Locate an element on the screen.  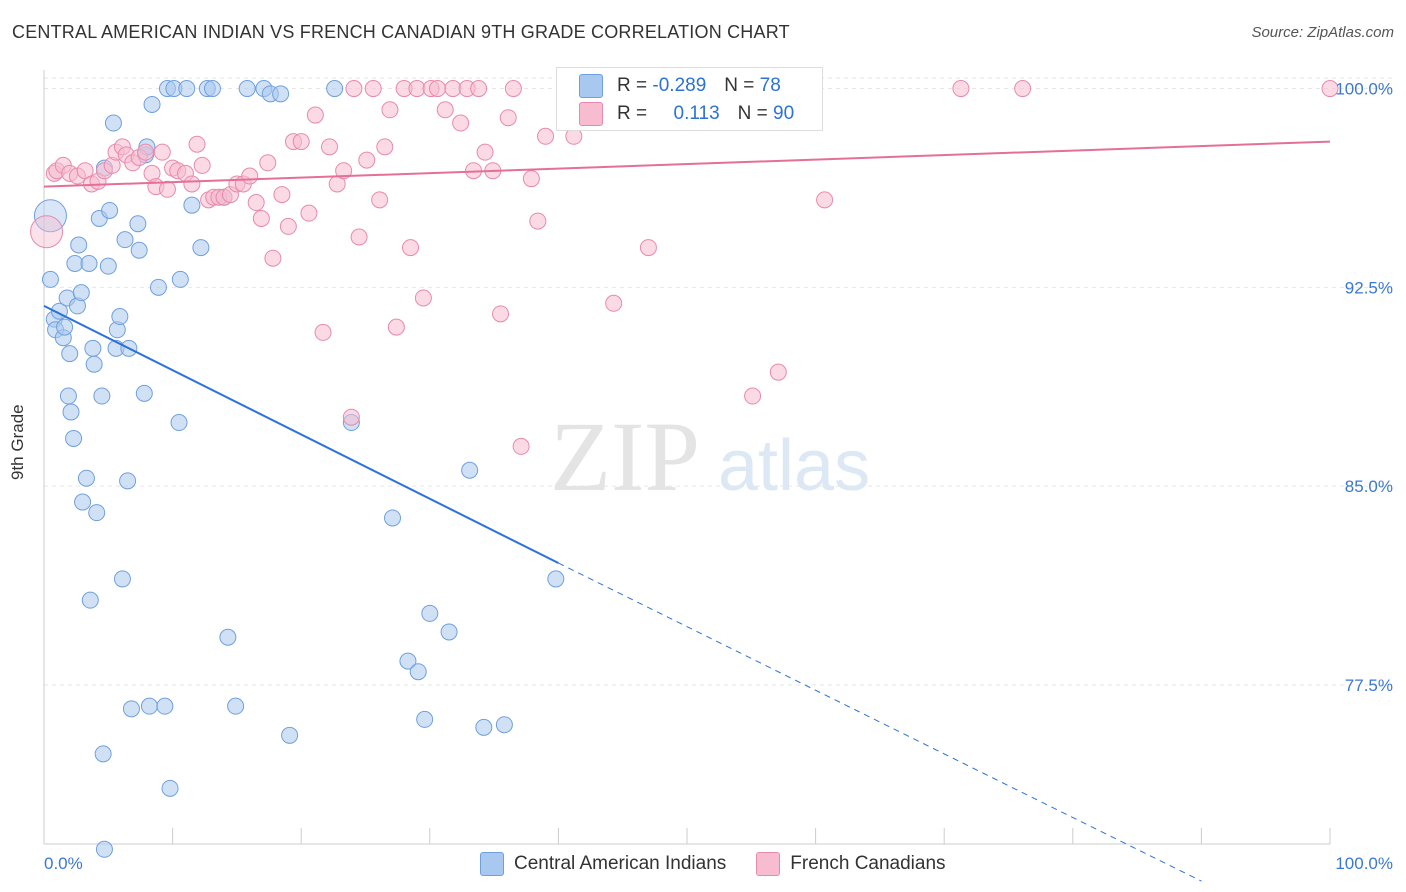
legend-r-value: 0.113 is located at coordinates (696, 113).